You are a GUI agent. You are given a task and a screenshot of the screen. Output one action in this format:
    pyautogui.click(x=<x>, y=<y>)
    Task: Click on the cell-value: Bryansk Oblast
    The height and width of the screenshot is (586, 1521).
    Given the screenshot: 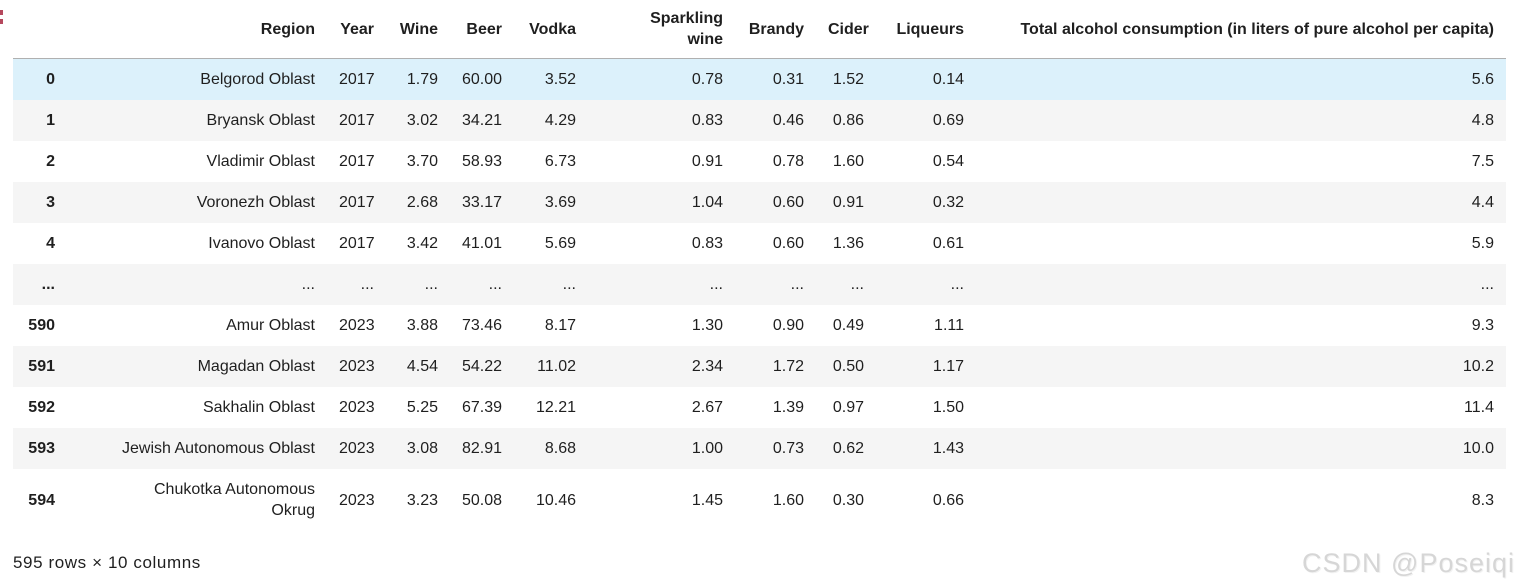 What is the action you would take?
    pyautogui.click(x=260, y=120)
    